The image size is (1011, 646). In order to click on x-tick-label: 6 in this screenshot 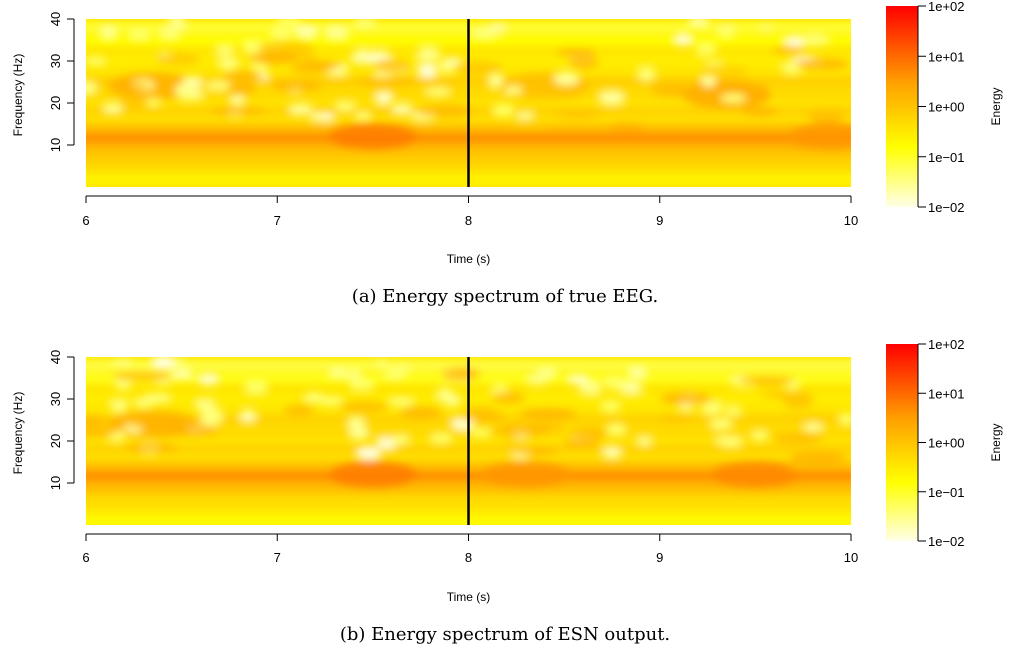, I will do `click(85, 220)`.